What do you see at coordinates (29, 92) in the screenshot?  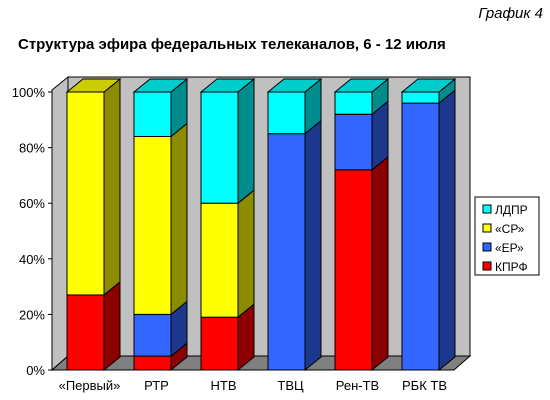 I see `y-tick-label: 100%` at bounding box center [29, 92].